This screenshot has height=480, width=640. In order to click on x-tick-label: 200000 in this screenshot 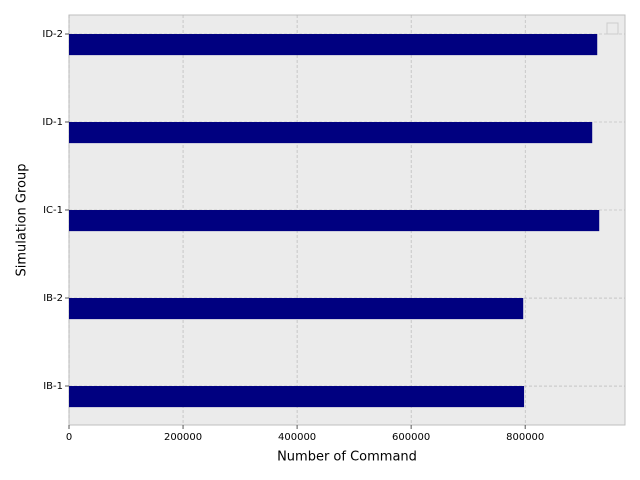, I will do `click(183, 437)`.